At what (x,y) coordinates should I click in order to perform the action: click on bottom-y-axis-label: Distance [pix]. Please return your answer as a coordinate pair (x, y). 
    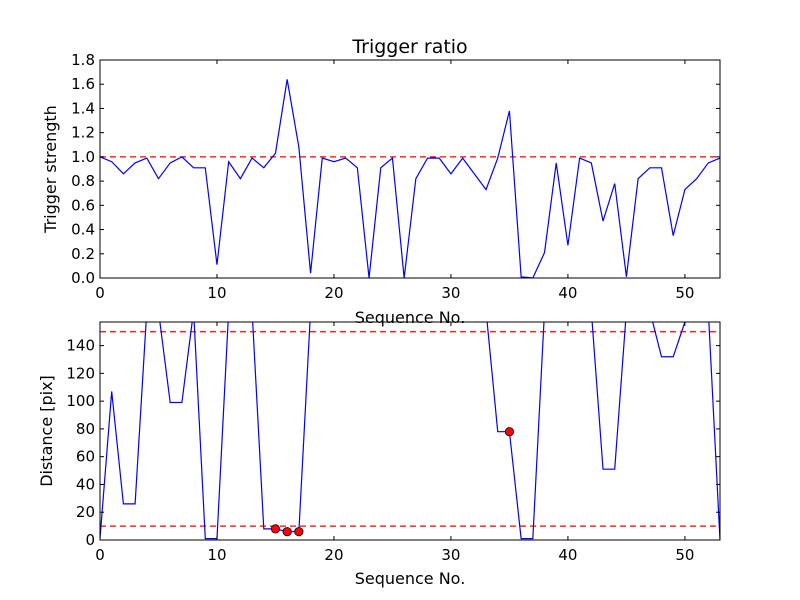
    Looking at the image, I should click on (46, 431).